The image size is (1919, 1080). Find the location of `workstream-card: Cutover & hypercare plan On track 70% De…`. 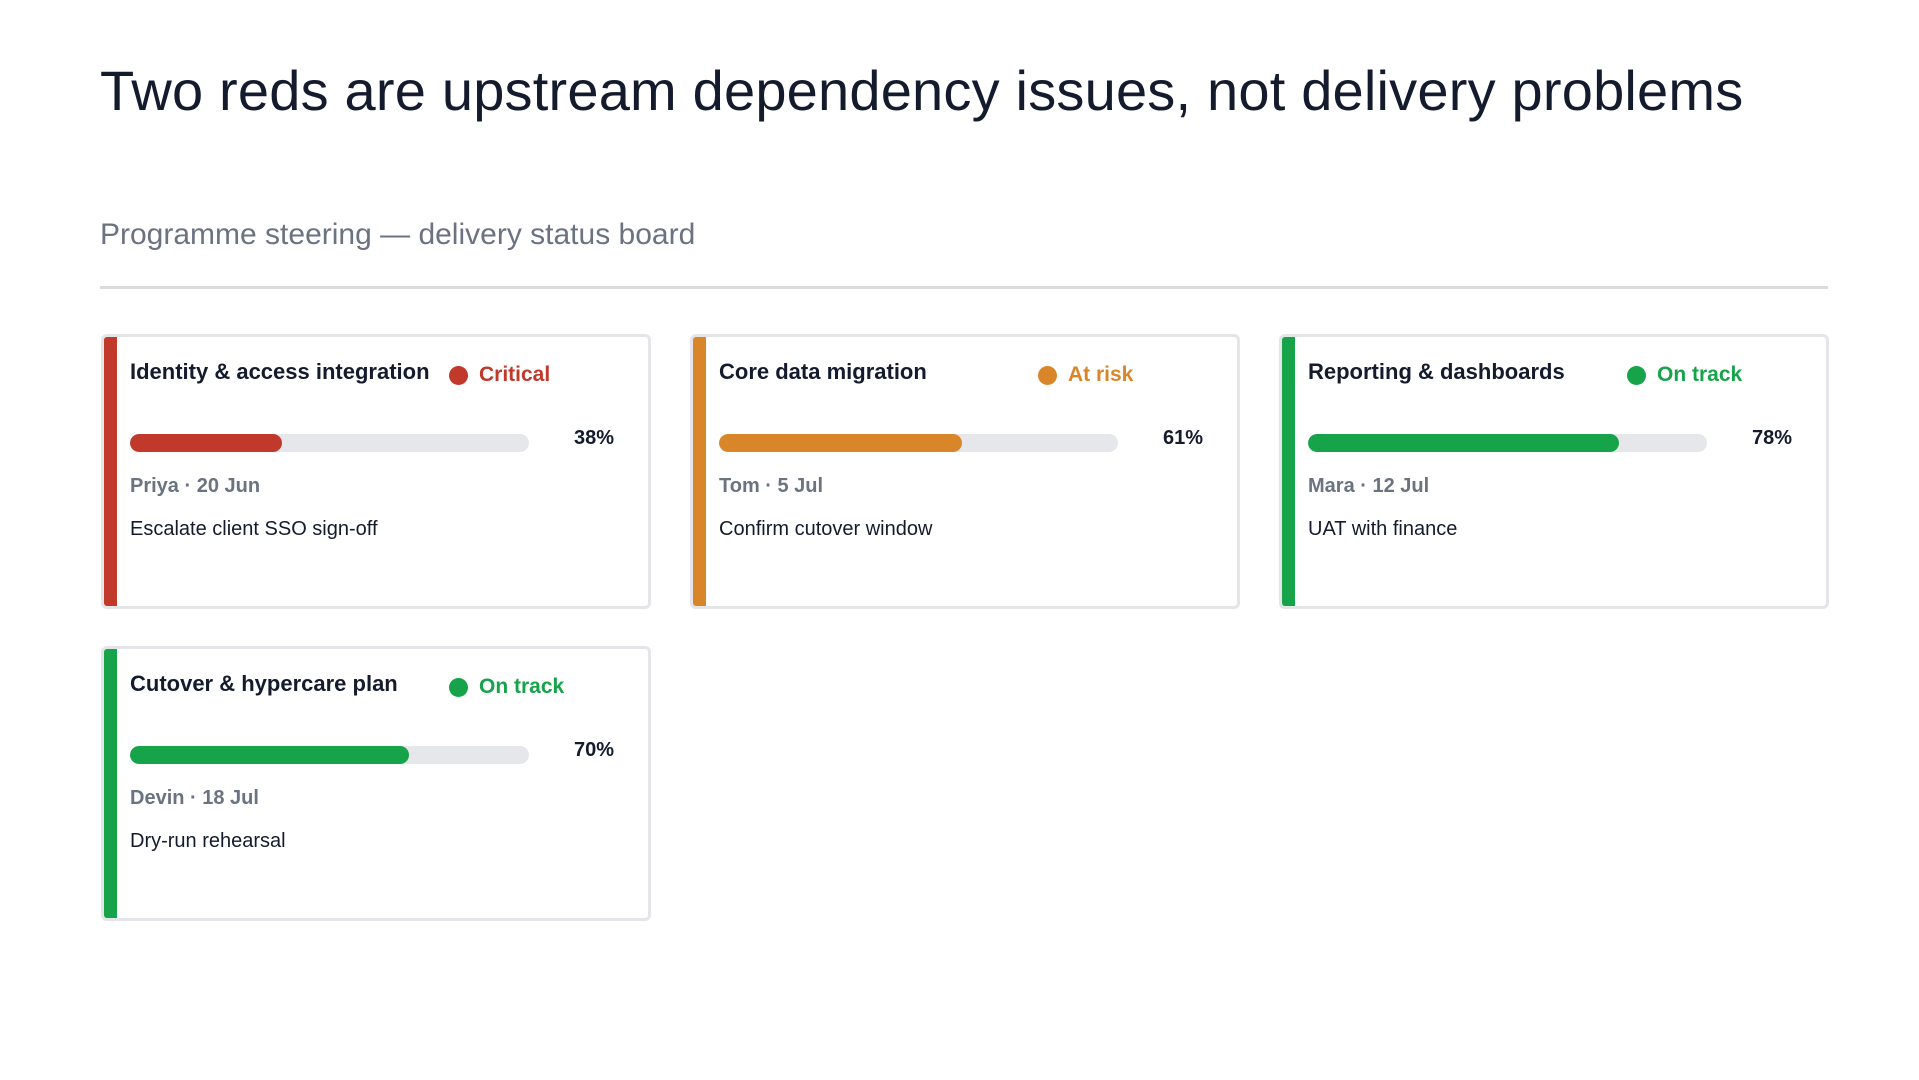

workstream-card: Cutover & hypercare plan On track 70% De… is located at coordinates (376, 783).